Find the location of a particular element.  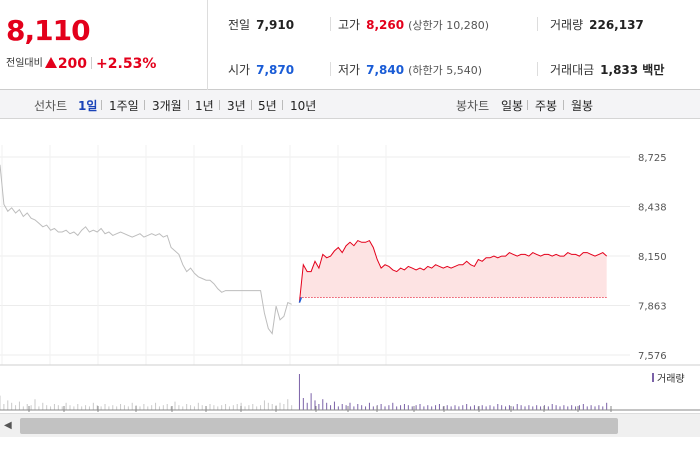

scroll-left-arrow-icon: ◀ is located at coordinates (8, 425).